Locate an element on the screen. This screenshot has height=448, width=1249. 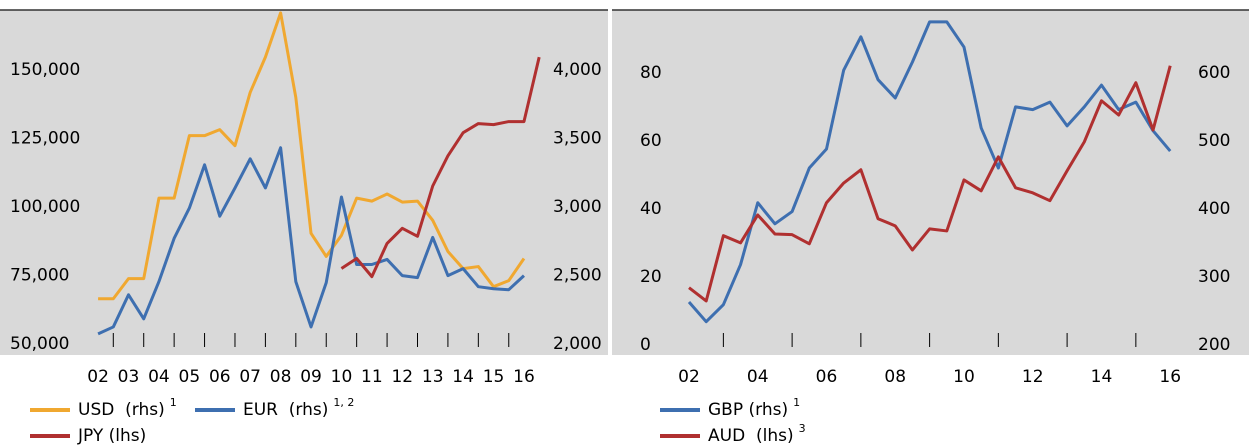
legend-name: USD (rhs) is located at coordinates (121, 410).